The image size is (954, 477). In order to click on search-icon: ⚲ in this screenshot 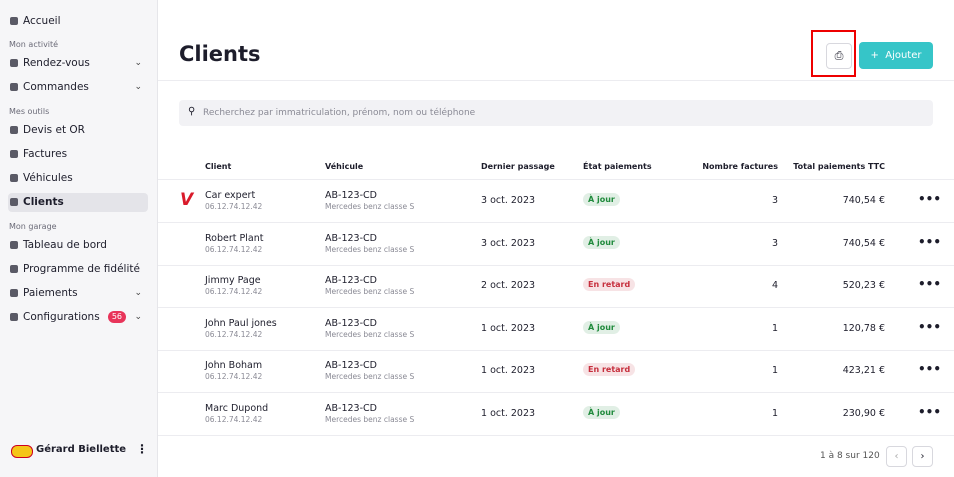, I will do `click(192, 111)`.